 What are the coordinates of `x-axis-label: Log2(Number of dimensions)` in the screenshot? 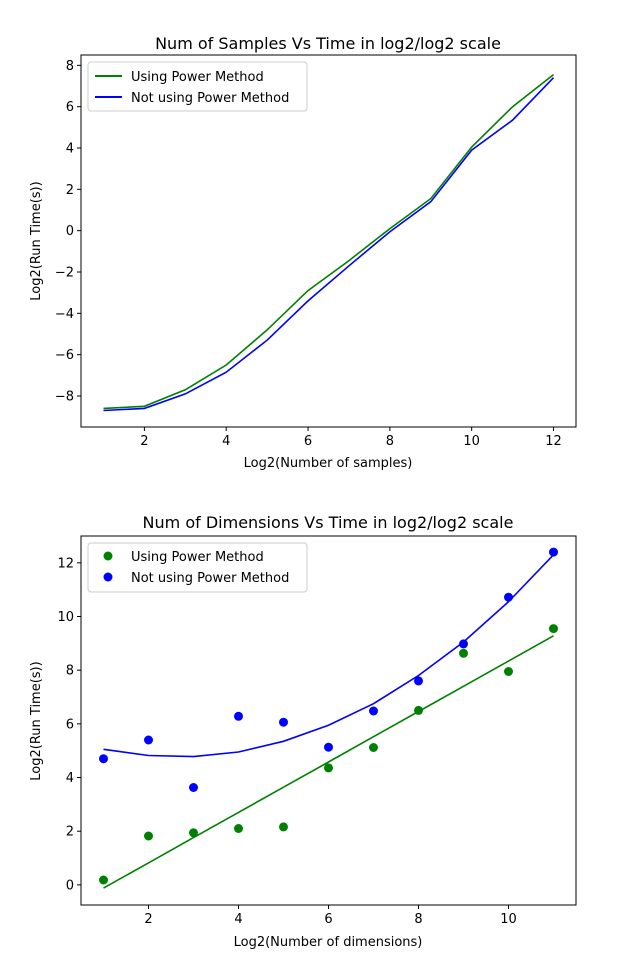 It's located at (328, 942).